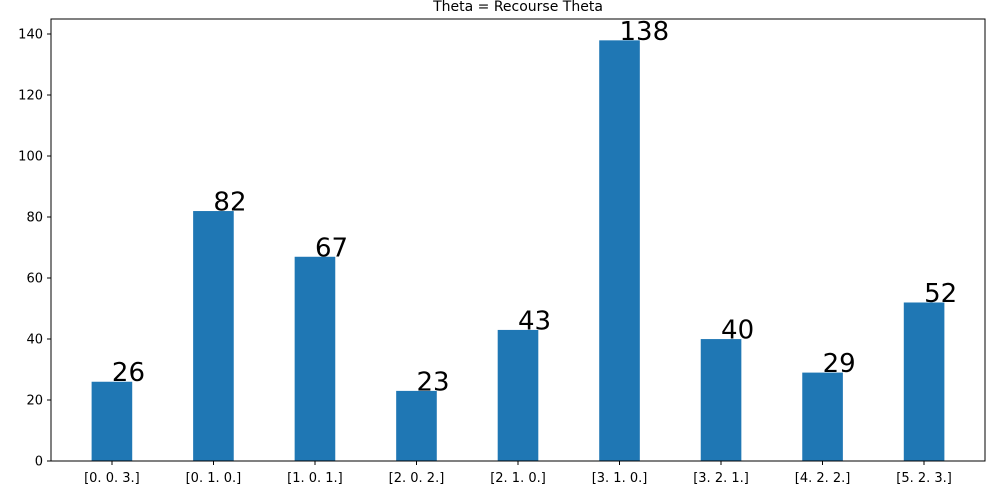 This screenshot has width=1000, height=500. What do you see at coordinates (517, 7) in the screenshot?
I see `chart-title: Theta = Recourse Theta` at bounding box center [517, 7].